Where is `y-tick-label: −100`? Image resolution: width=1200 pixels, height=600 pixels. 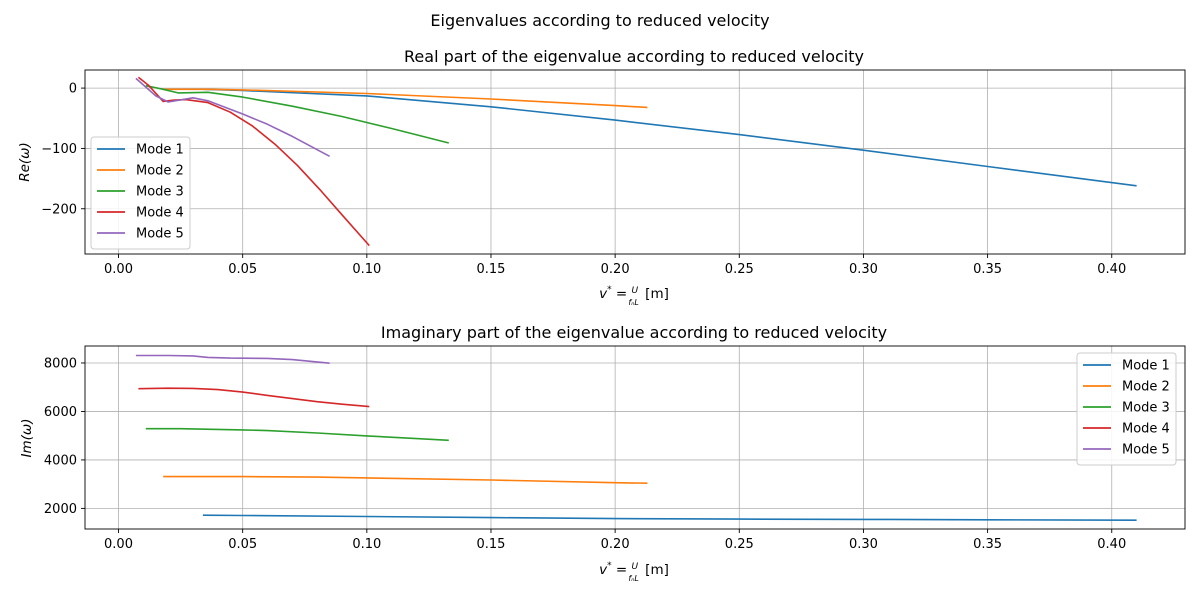 y-tick-label: −100 is located at coordinates (59, 149).